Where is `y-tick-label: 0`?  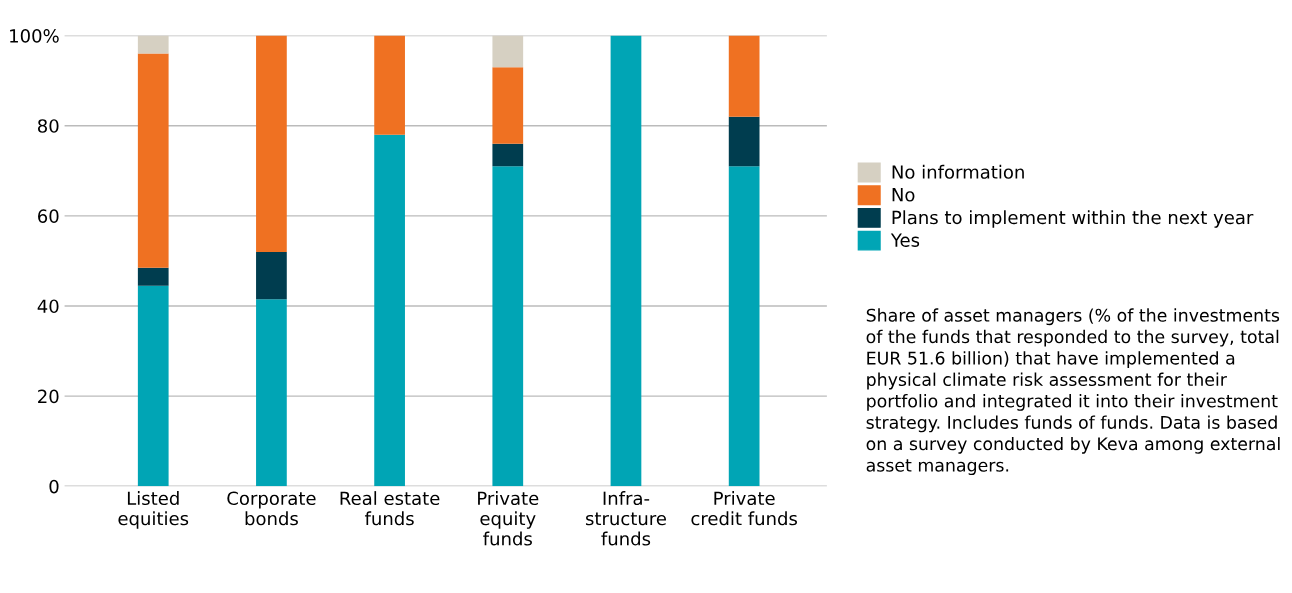
y-tick-label: 0 is located at coordinates (54, 486).